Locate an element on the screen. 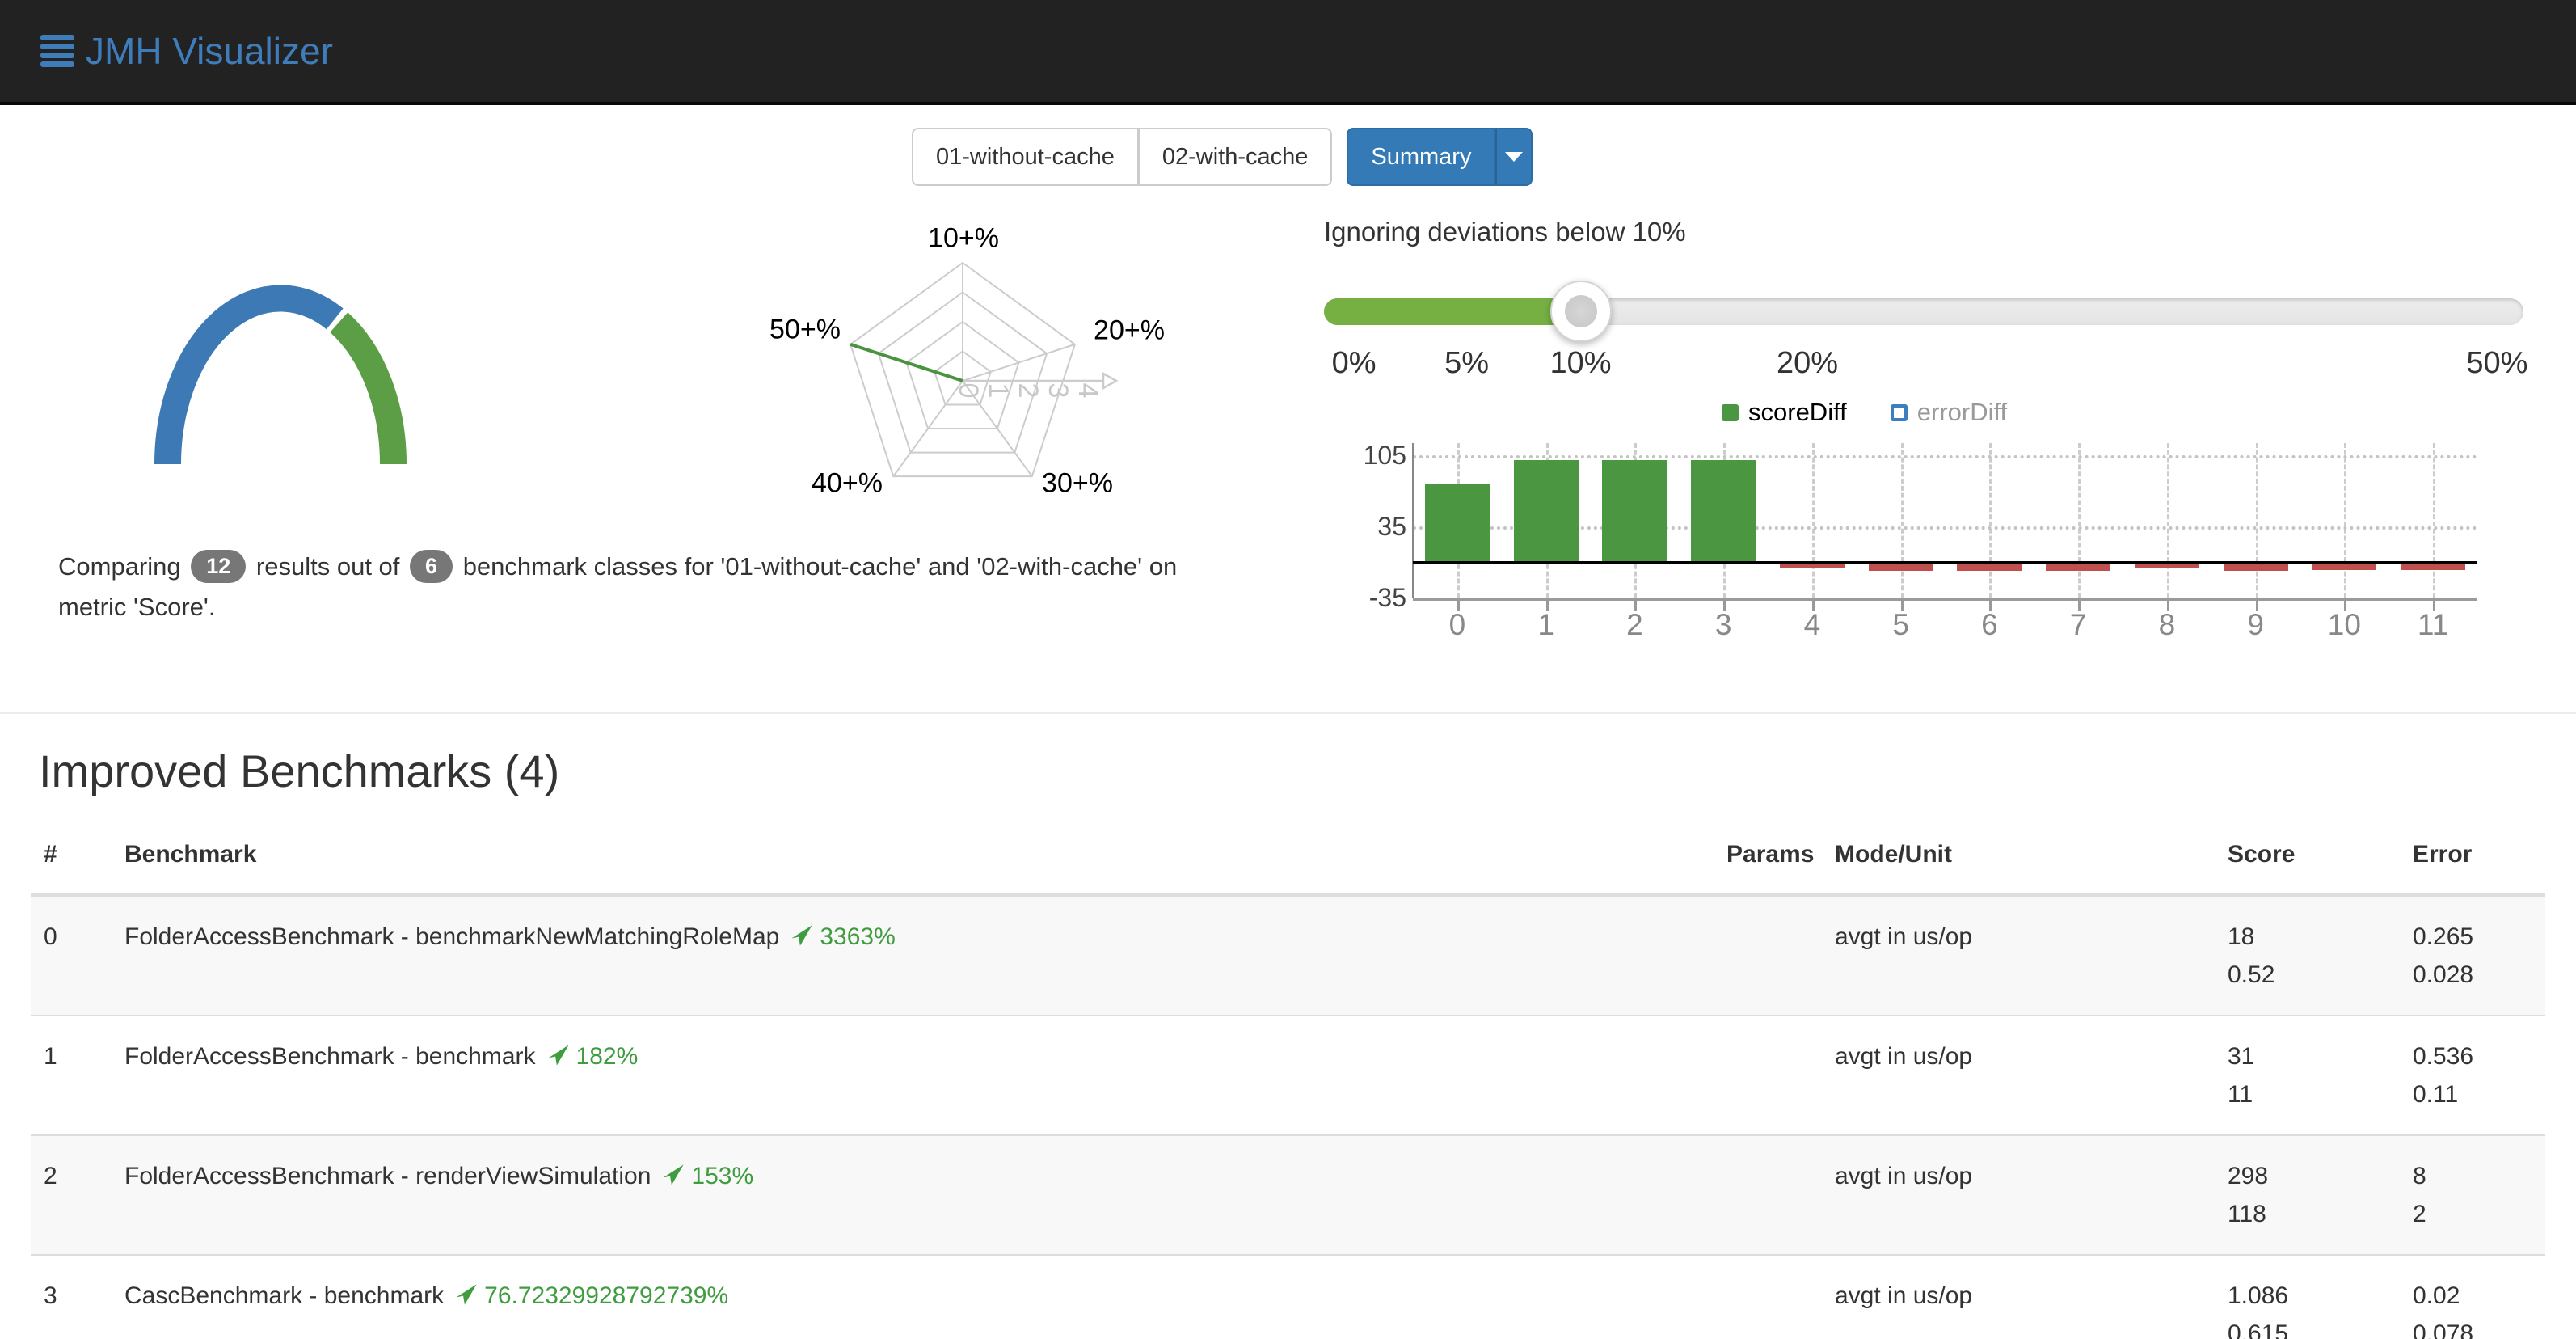 The width and height of the screenshot is (2576, 1339). legend-item-scorediff: scoreDiff is located at coordinates (1784, 412).